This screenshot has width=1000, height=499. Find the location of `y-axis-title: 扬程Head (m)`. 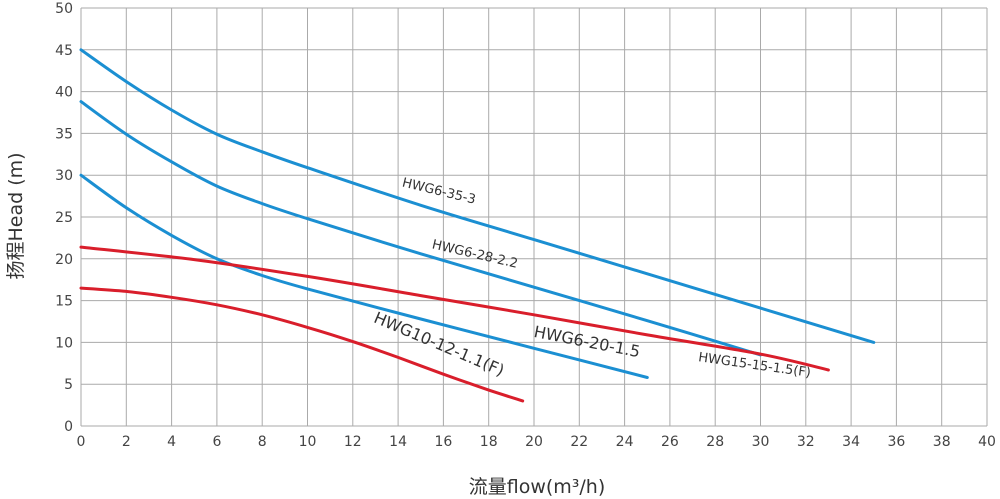

y-axis-title: 扬程Head (m) is located at coordinates (16, 215).